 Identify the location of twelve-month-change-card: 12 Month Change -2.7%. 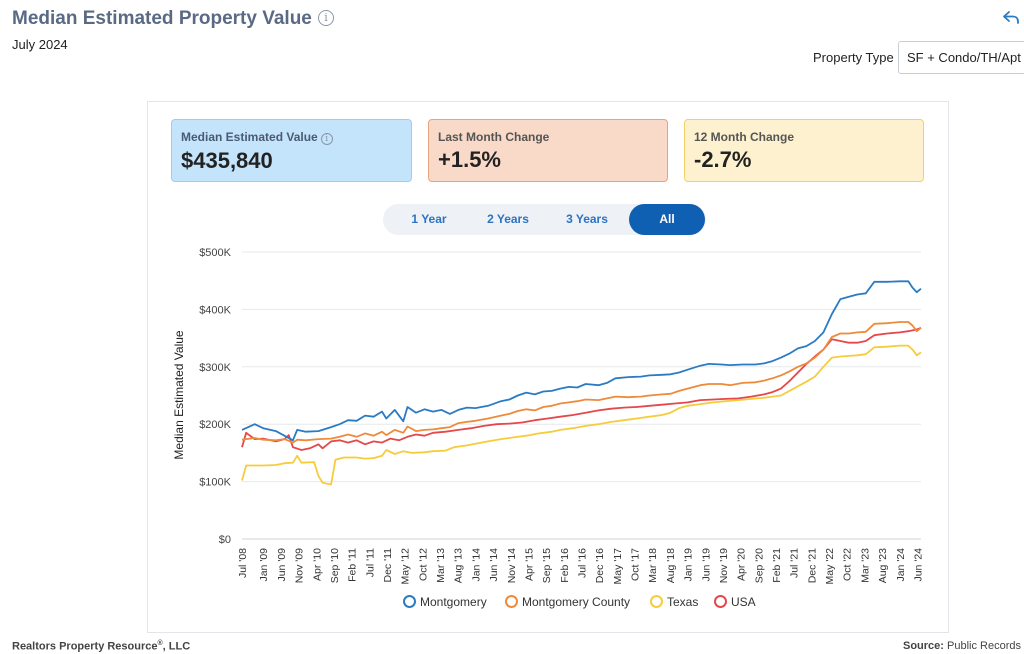
(804, 150).